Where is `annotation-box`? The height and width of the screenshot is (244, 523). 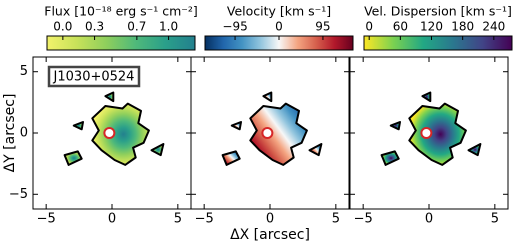 annotation-box is located at coordinates (94, 76).